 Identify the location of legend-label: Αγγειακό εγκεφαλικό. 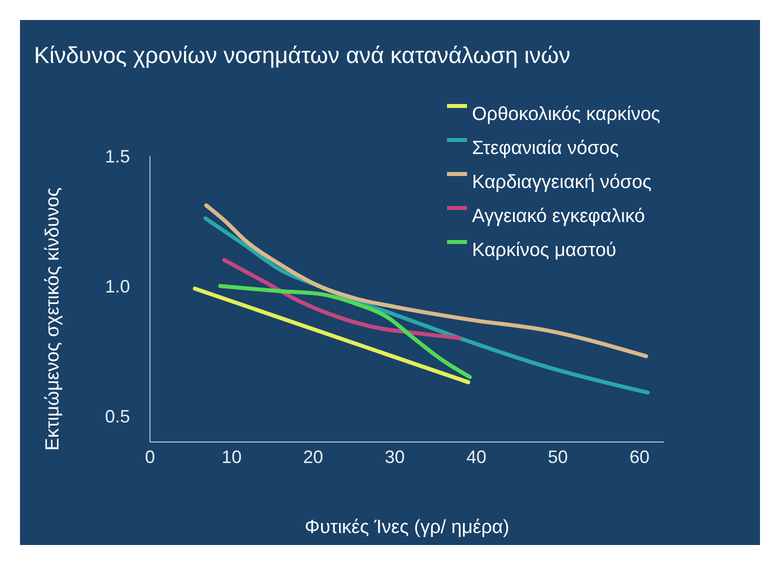
(558, 217).